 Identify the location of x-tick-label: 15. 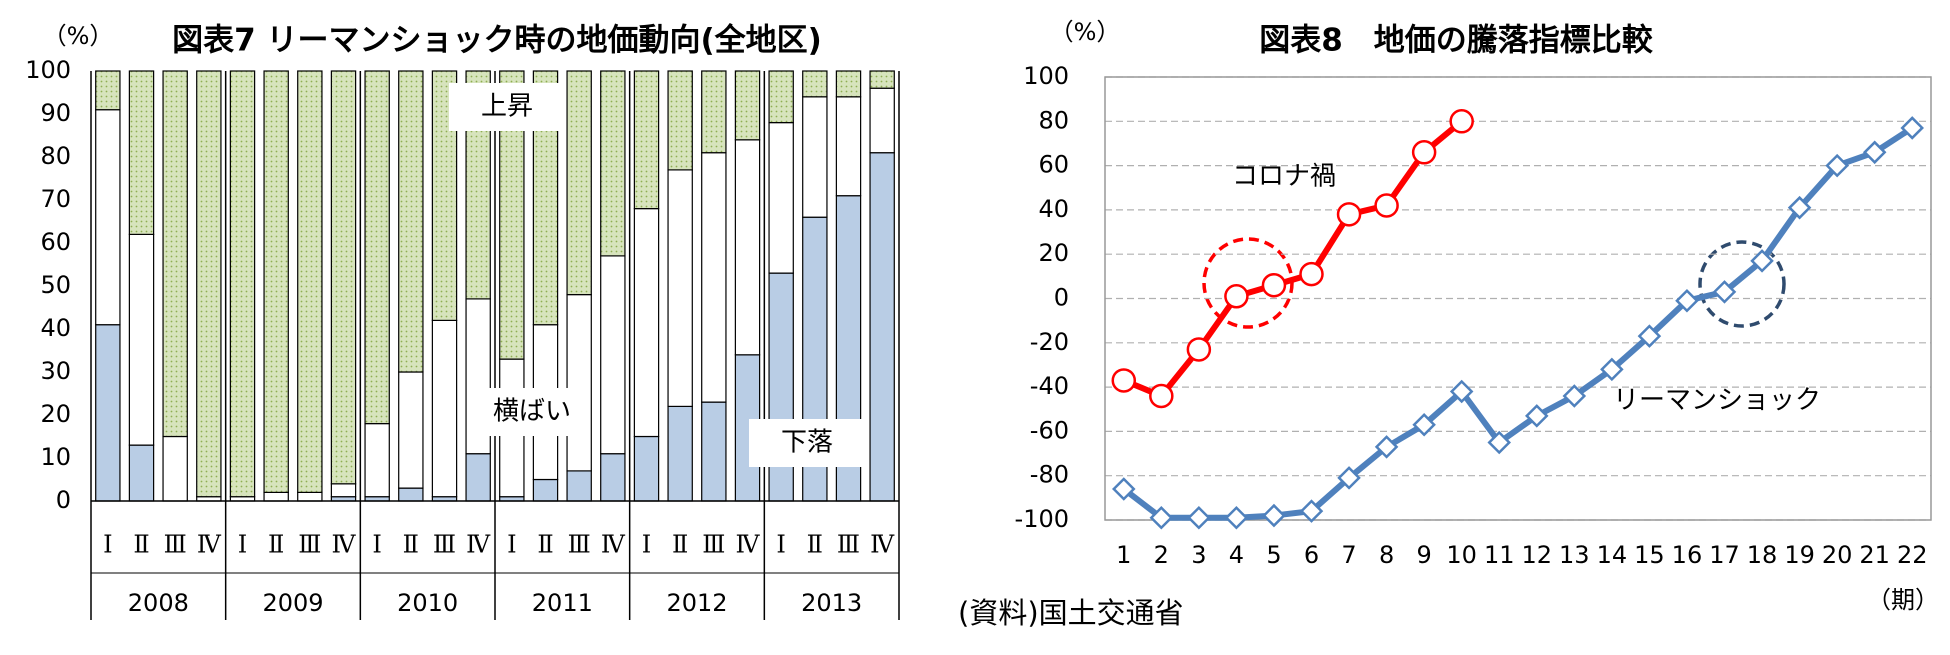
(1649, 555).